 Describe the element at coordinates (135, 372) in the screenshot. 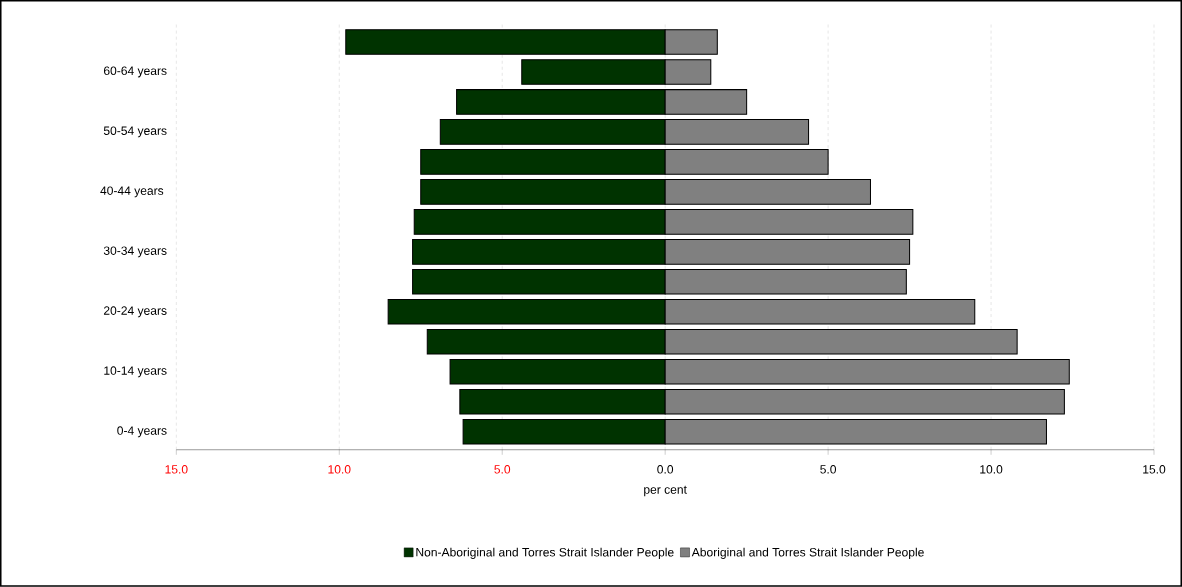

I see `y-tick-label: 10-14 years` at that location.